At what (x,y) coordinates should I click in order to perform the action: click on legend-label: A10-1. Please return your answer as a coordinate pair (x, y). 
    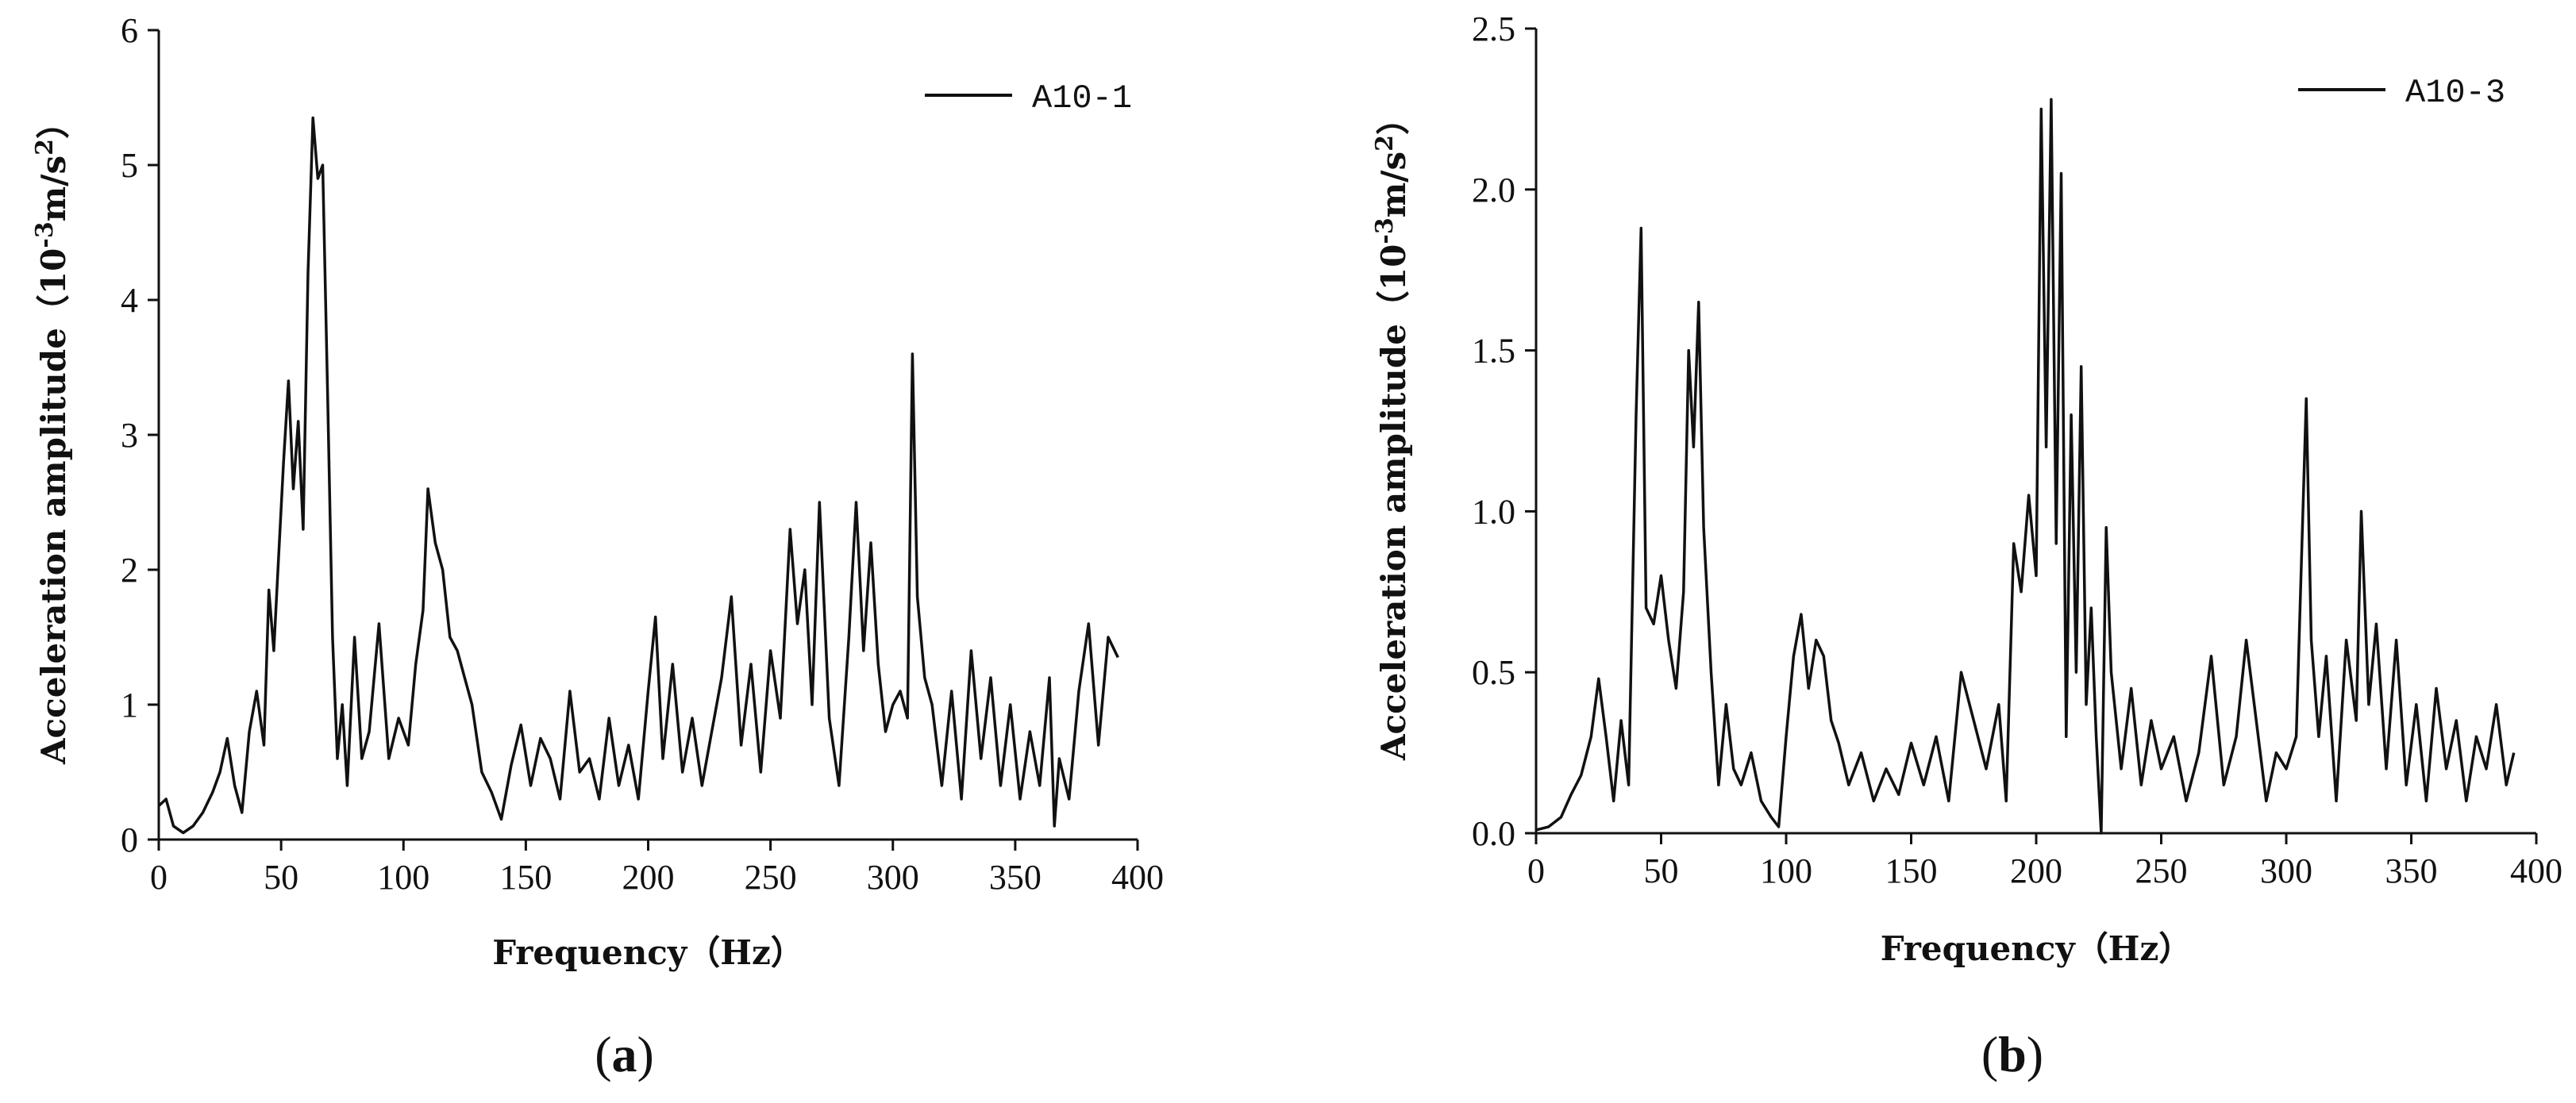
    Looking at the image, I should click on (1082, 98).